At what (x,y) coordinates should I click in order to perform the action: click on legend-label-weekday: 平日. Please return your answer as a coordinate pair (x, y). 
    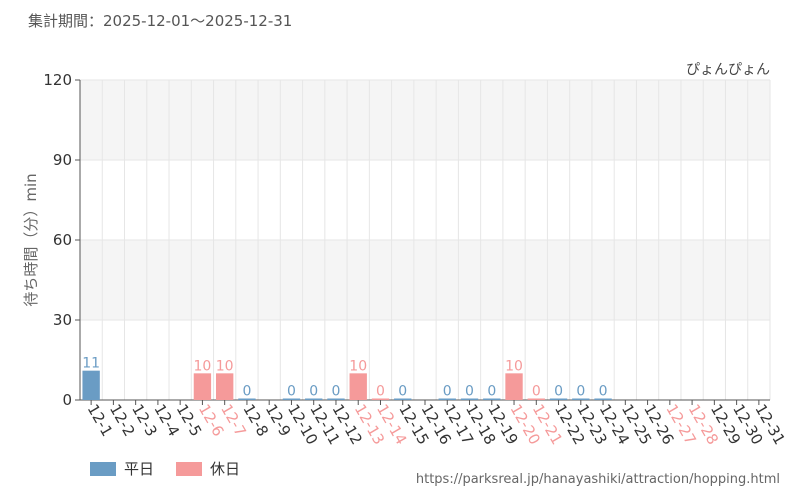
    Looking at the image, I should click on (139, 469).